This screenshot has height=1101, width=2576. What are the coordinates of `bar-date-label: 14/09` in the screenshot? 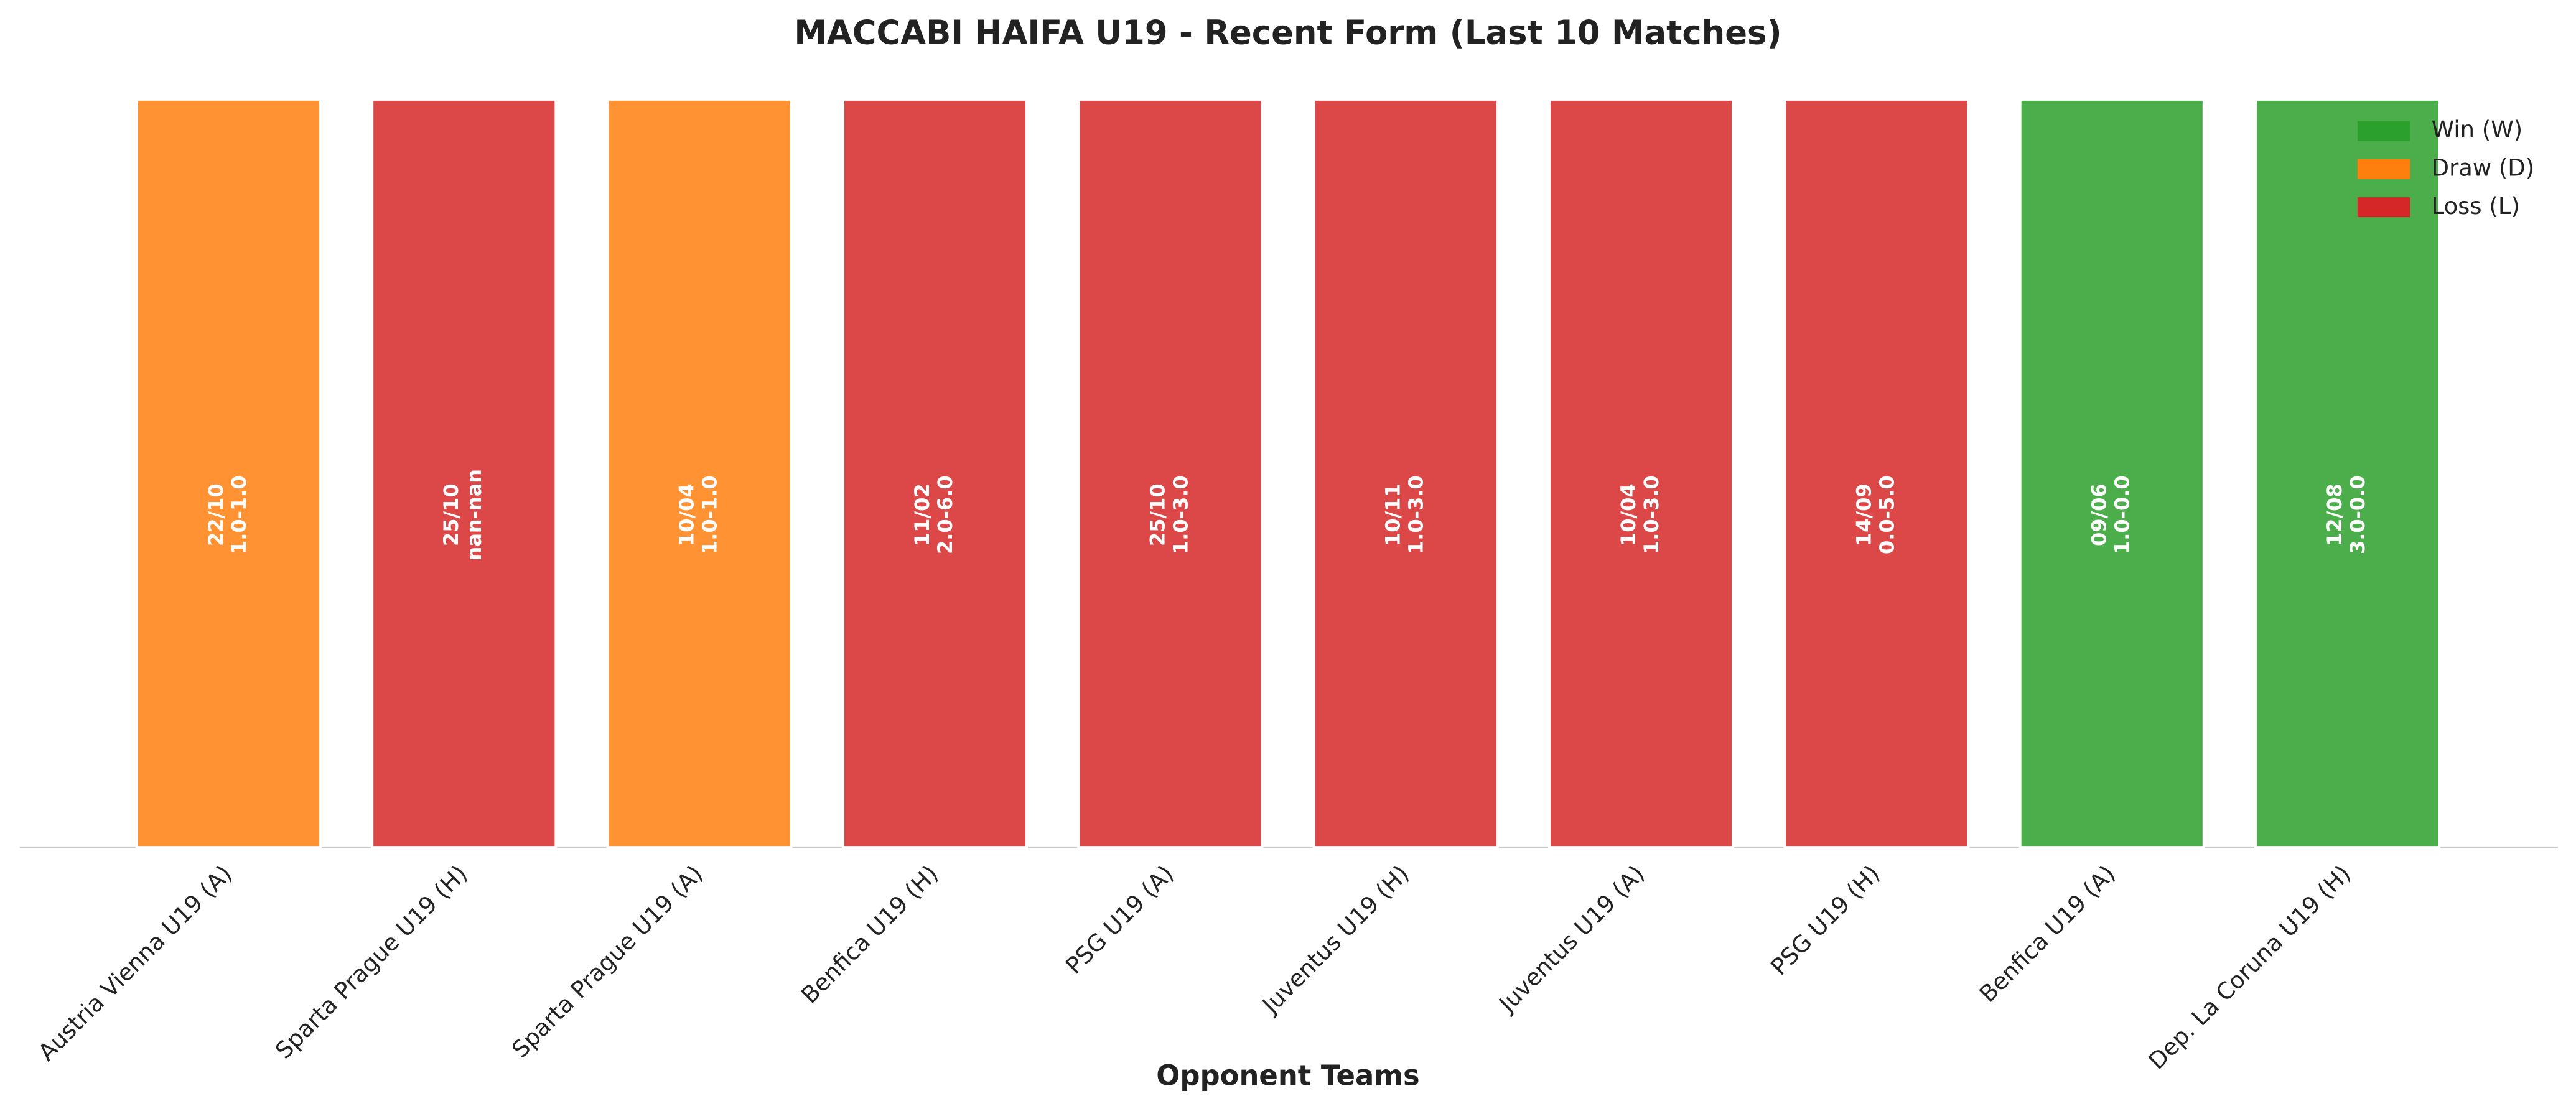 It's located at (1864, 514).